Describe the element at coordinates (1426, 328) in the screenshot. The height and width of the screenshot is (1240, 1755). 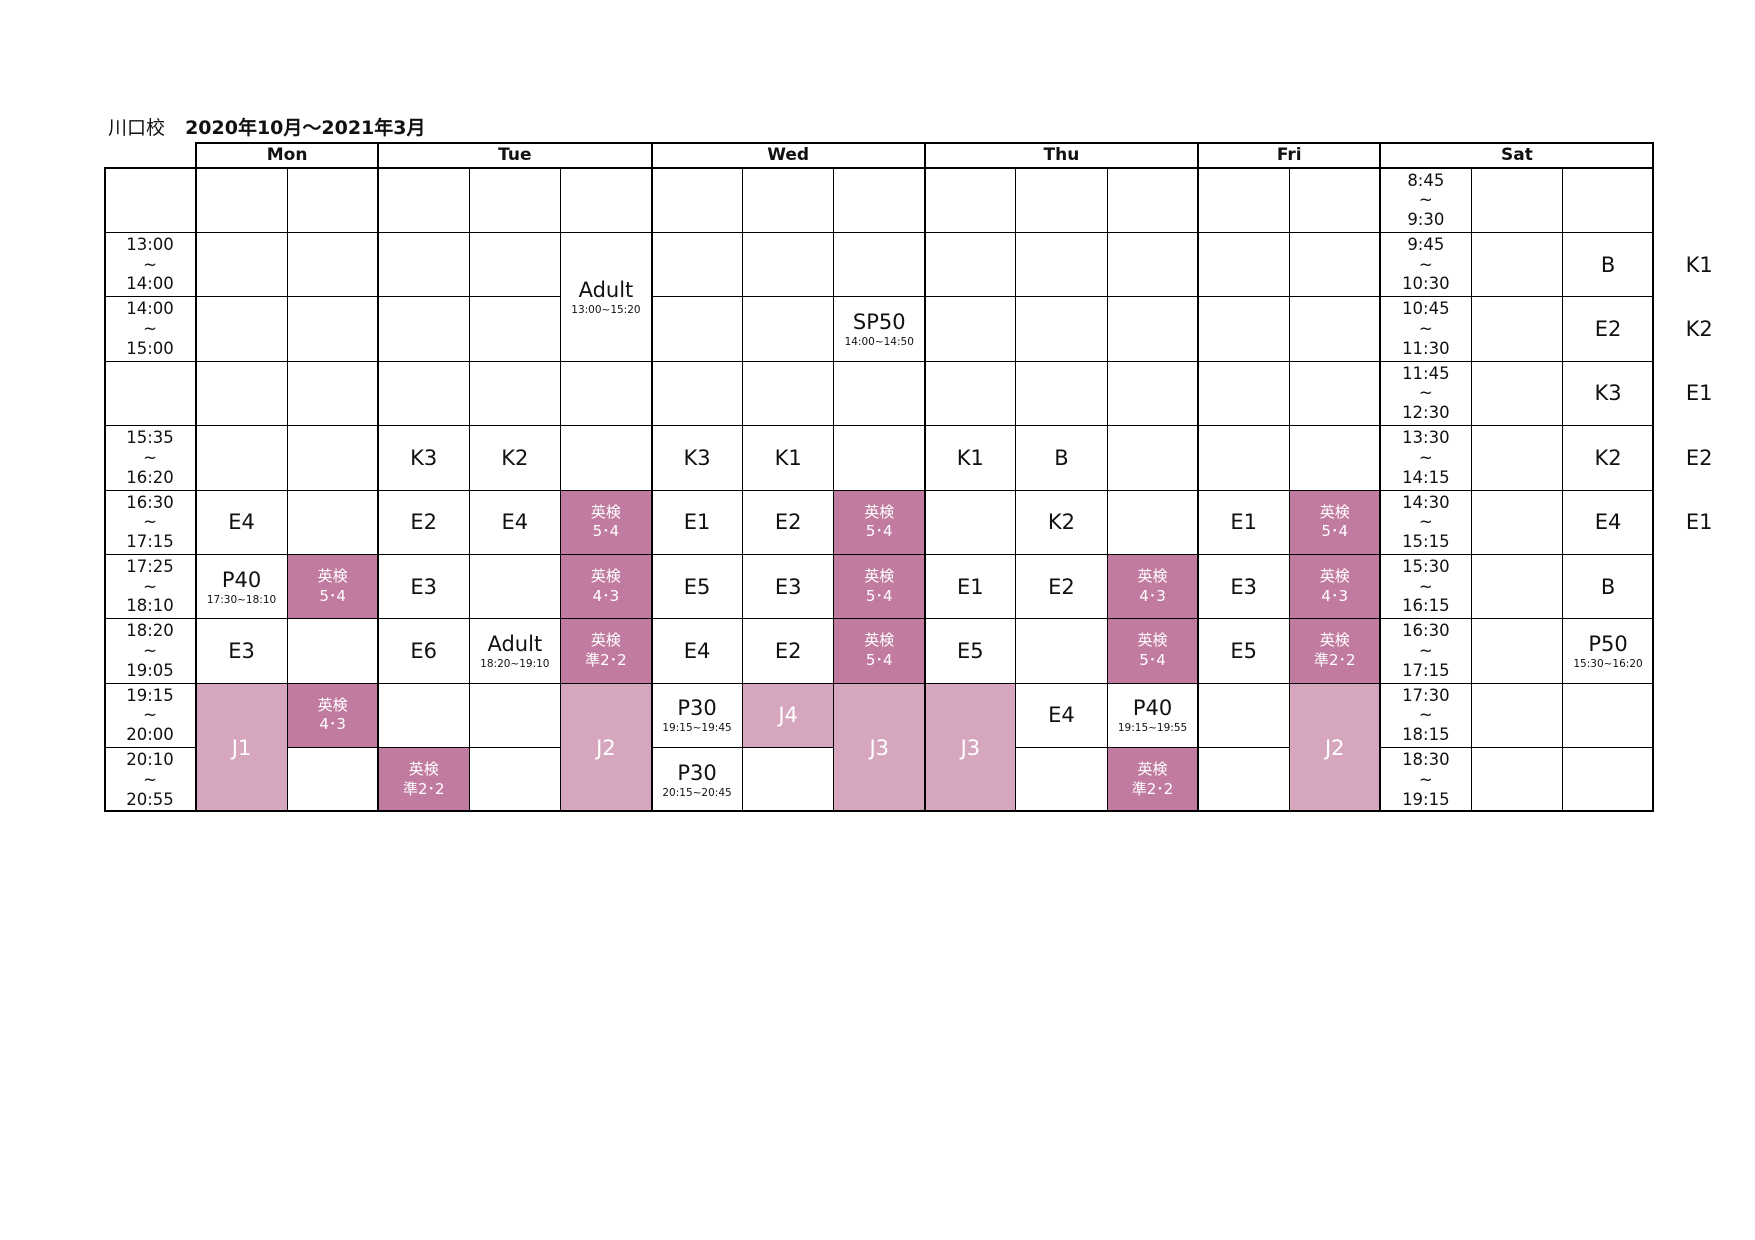
I see `sat-time-slot-label: 10:45 ~ 11:30` at that location.